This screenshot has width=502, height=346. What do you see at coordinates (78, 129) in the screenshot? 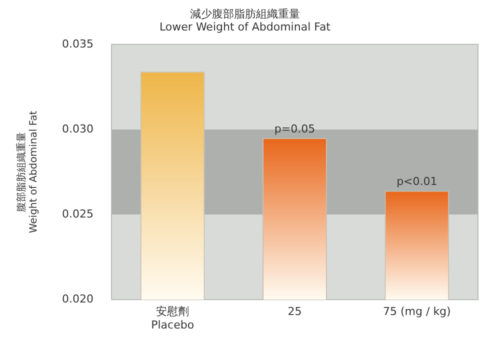
I see `y-tick-label: 0.030` at bounding box center [78, 129].